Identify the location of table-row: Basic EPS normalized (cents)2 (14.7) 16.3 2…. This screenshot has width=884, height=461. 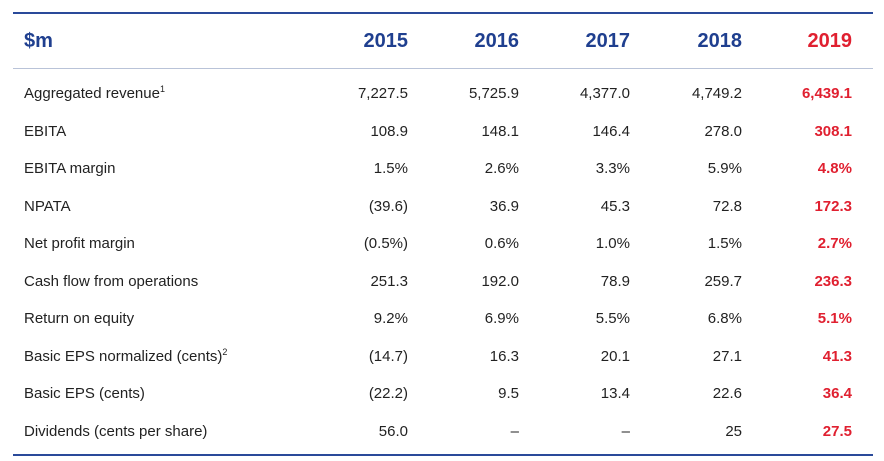
(443, 357).